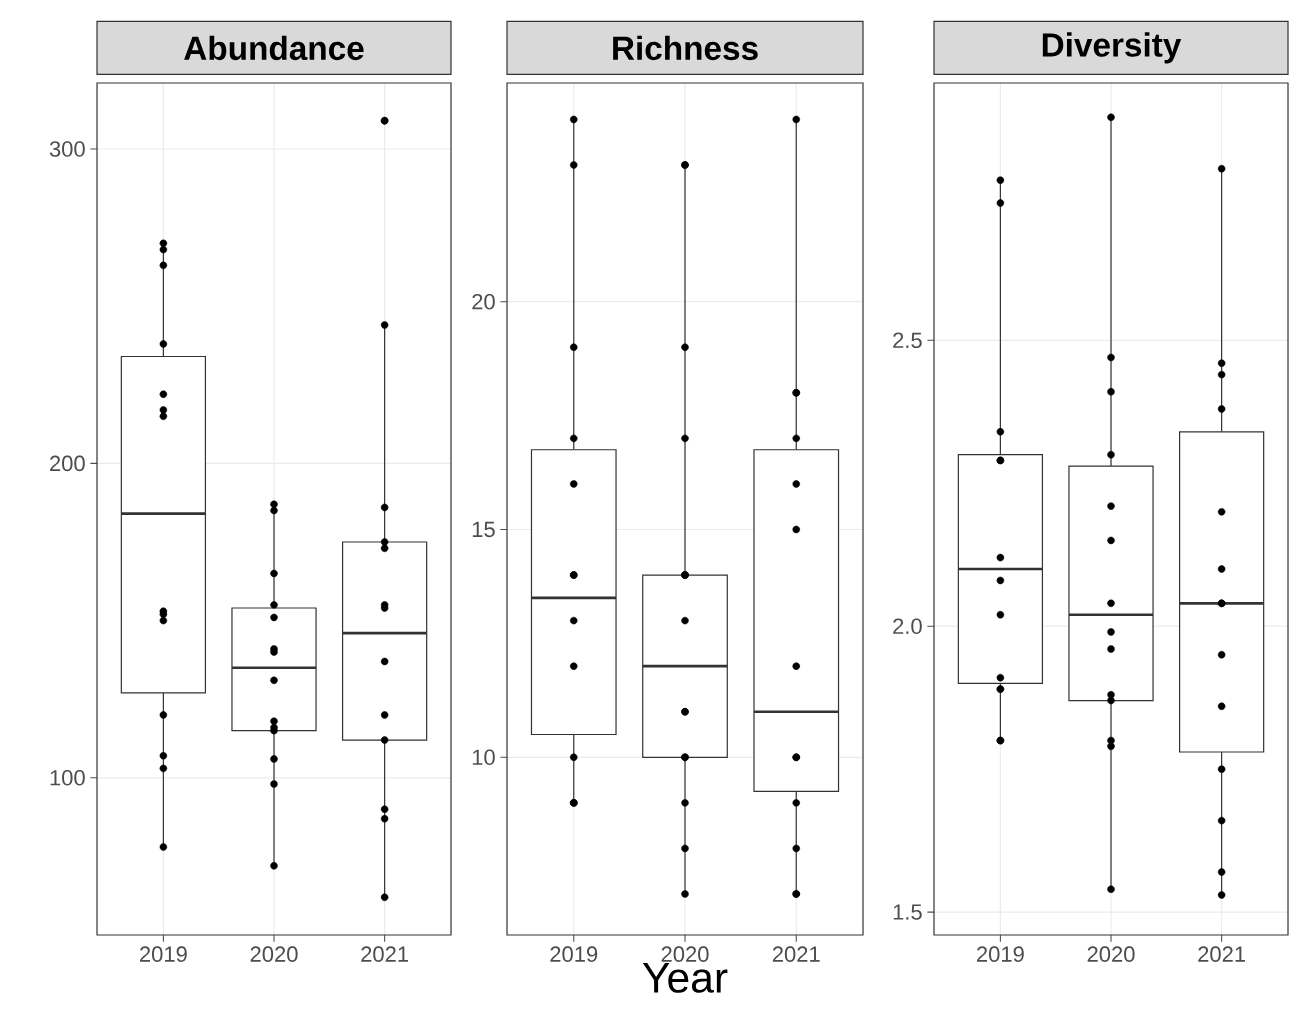  I want to click on chart-title: Abundance, so click(274, 48).